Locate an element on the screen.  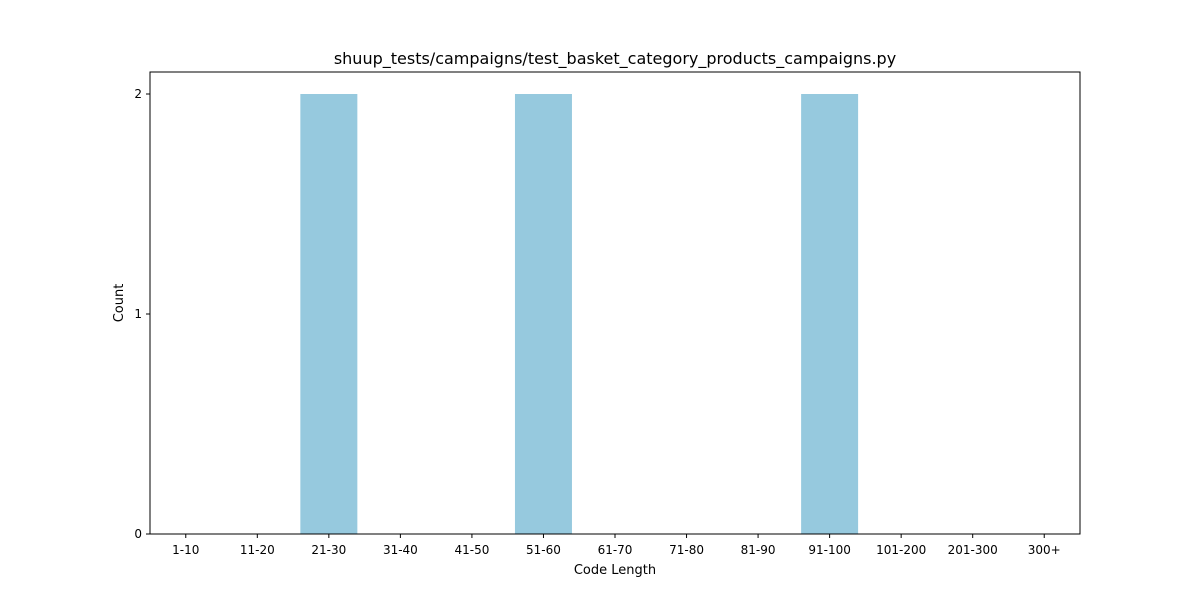
x-tick-label: 71-80 is located at coordinates (686, 550).